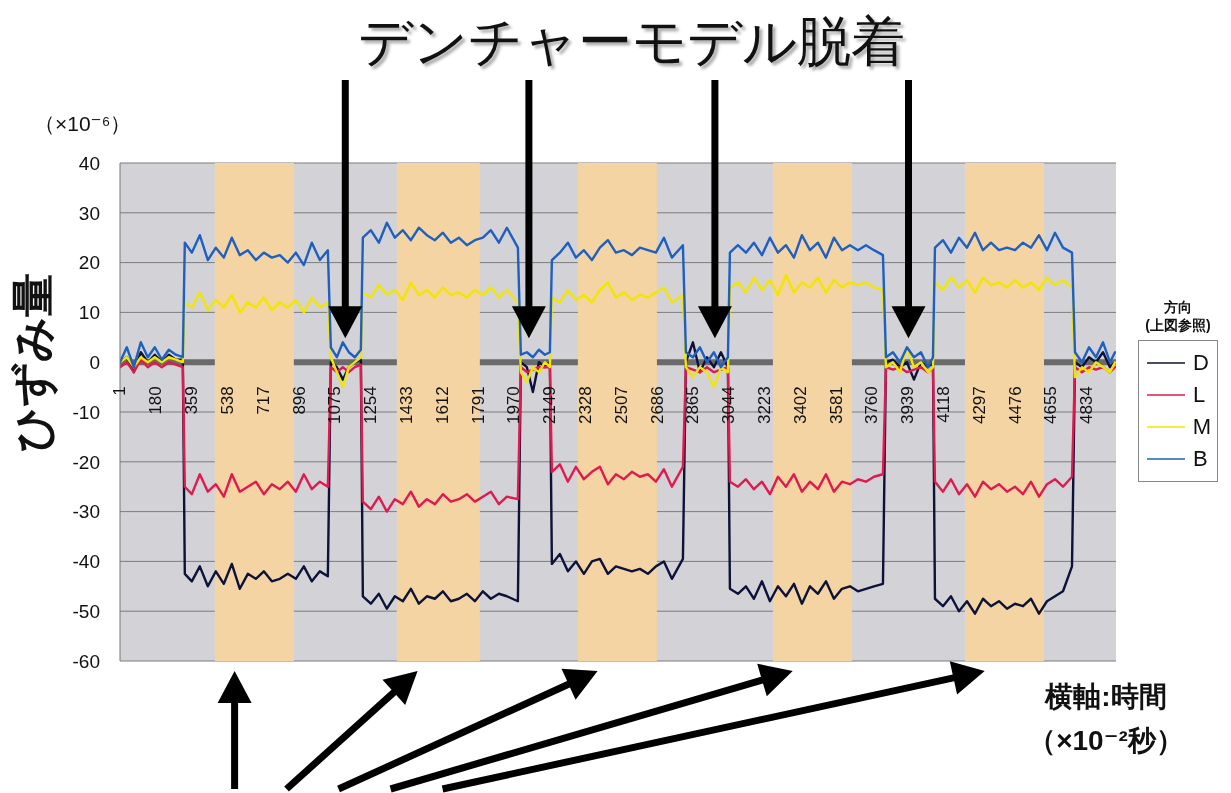 This screenshot has width=1231, height=793. I want to click on x-tick-label: 4655, so click(1051, 405).